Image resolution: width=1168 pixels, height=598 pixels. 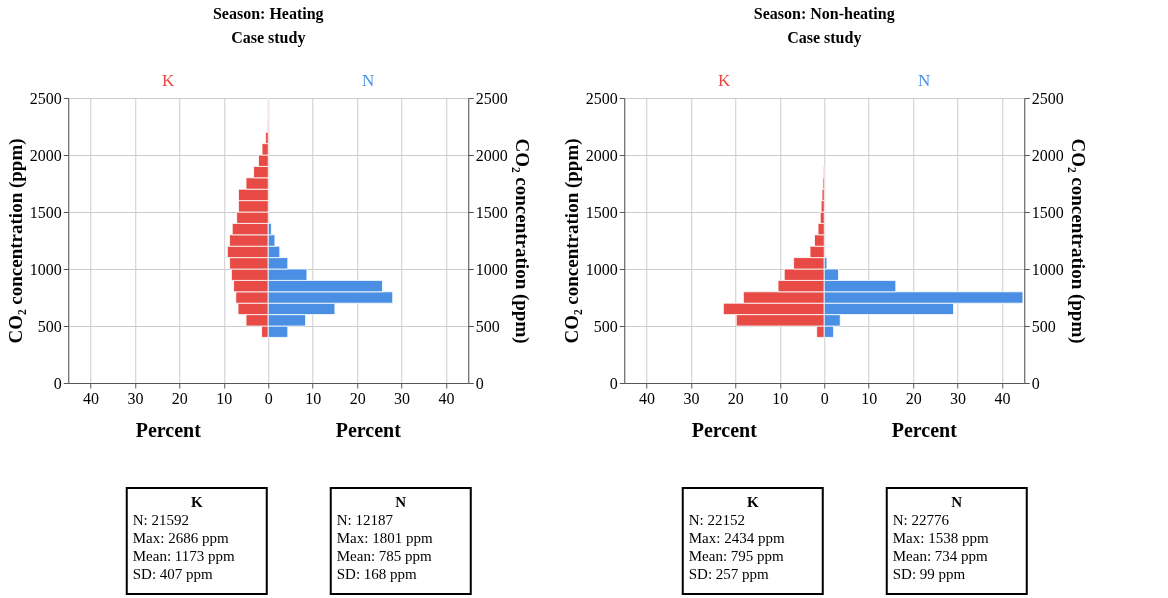 I want to click on text: SD: 99 ppm, so click(x=929, y=574).